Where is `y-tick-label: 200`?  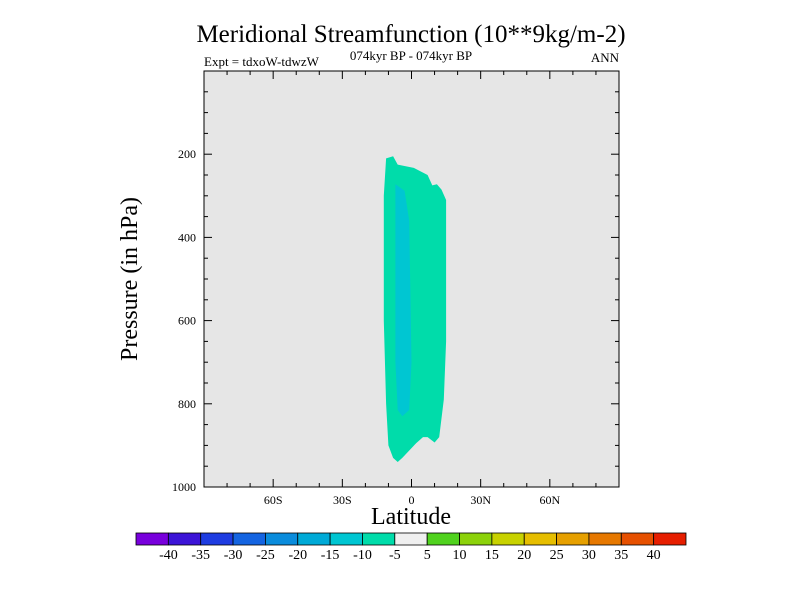
y-tick-label: 200 is located at coordinates (187, 154).